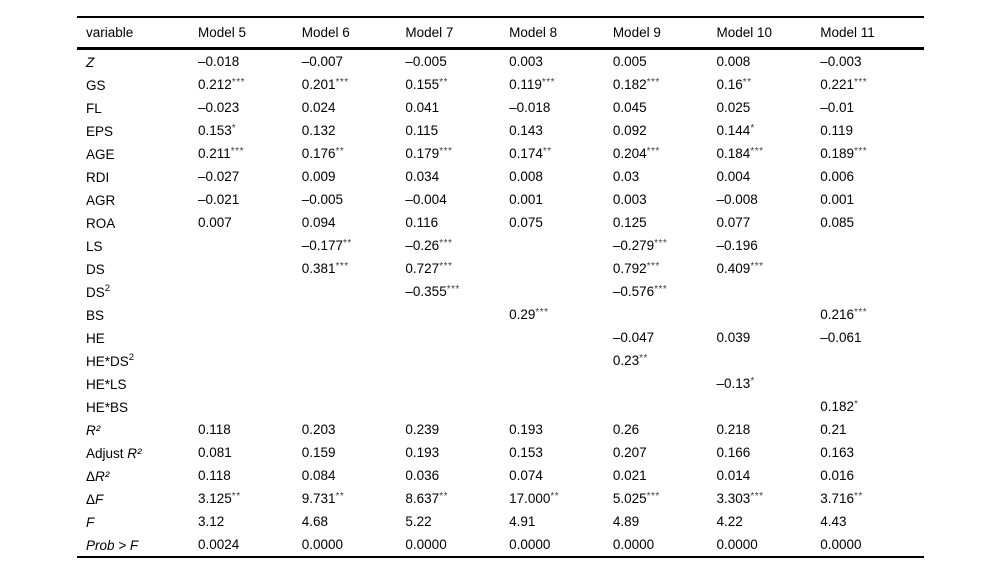 This screenshot has height=576, width=1000. Describe the element at coordinates (318, 84) in the screenshot. I see `coefficient-value: 0.201` at that location.